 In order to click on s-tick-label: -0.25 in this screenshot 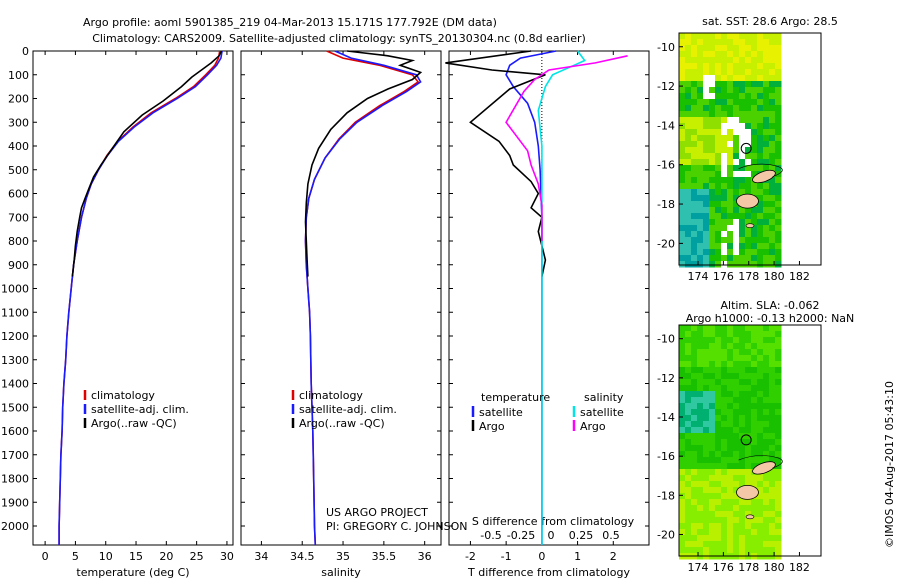, I will do `click(521, 535)`.